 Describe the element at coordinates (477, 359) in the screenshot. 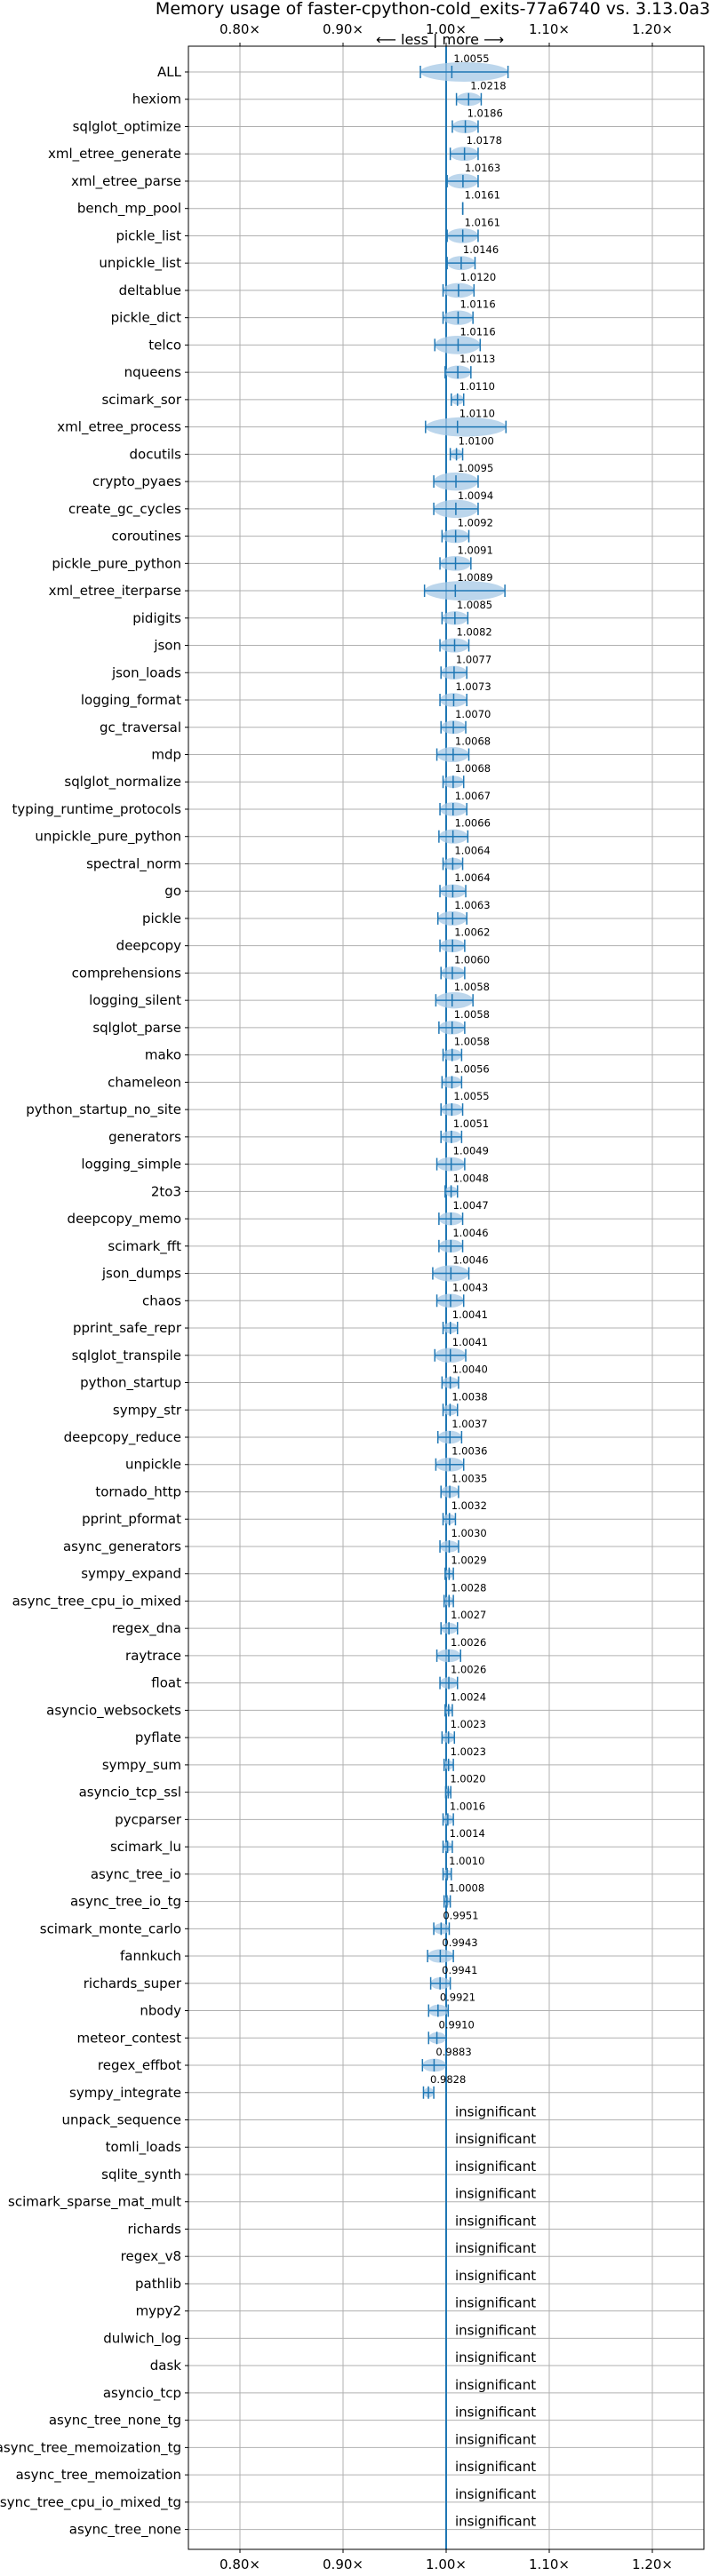

I see `value-label: 1.0113` at that location.